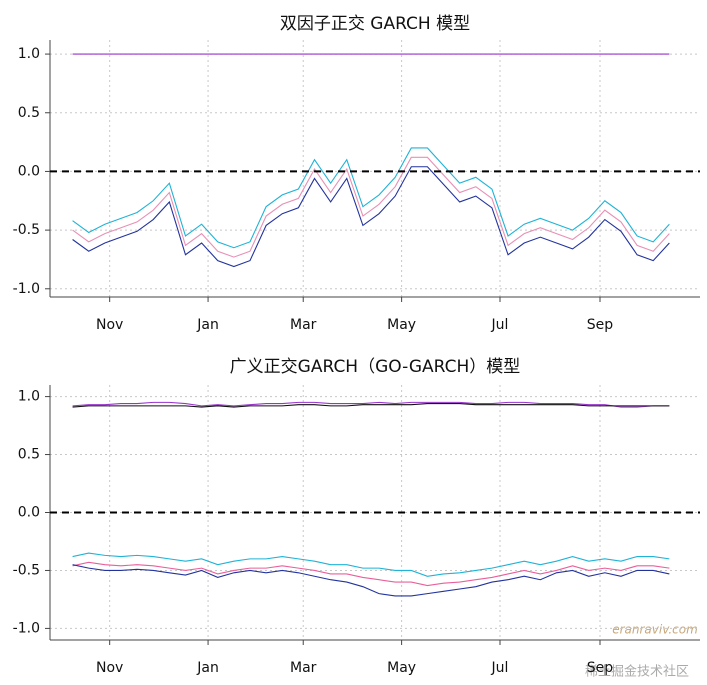 The height and width of the screenshot is (685, 707). What do you see at coordinates (655, 630) in the screenshot?
I see `watermark: eranraviv.com` at bounding box center [655, 630].